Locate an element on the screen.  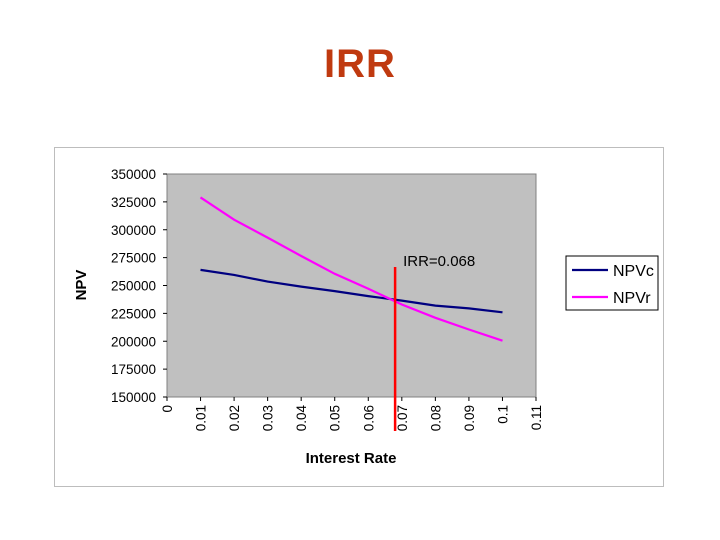
x-tick-label: 0.01 is located at coordinates (201, 418).